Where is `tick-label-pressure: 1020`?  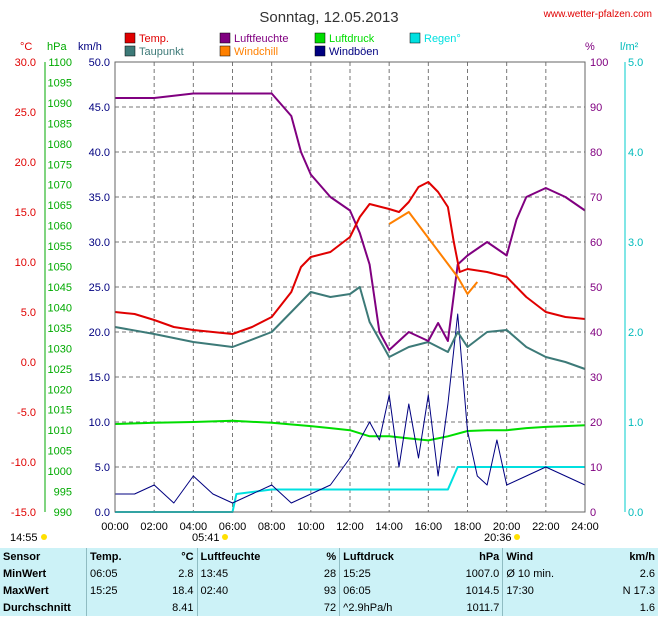 tick-label-pressure: 1020 is located at coordinates (60, 390).